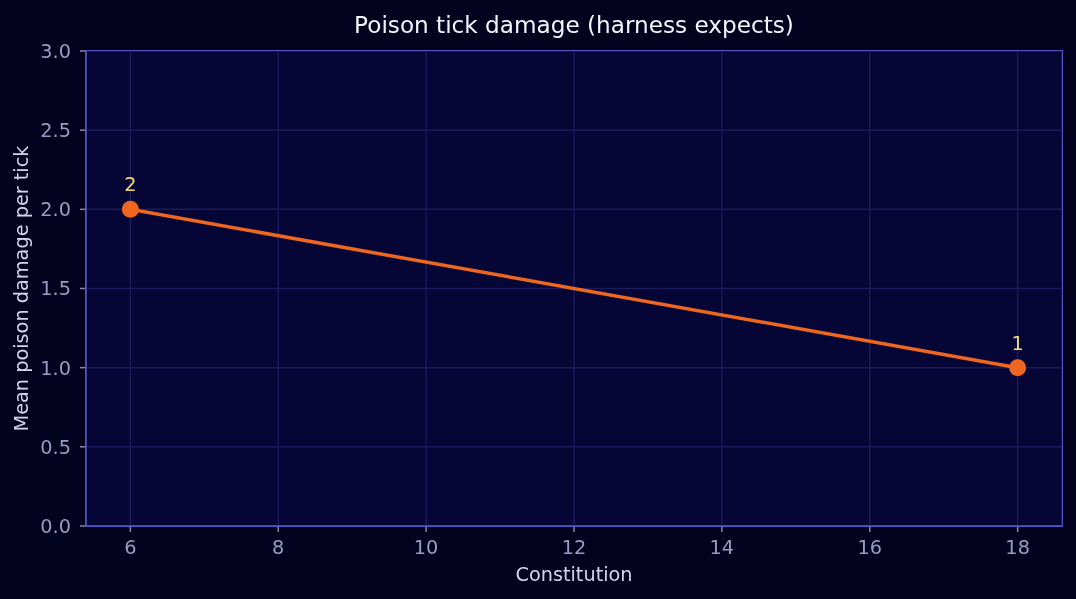  What do you see at coordinates (426, 547) in the screenshot?
I see `x-tick-label: 10` at bounding box center [426, 547].